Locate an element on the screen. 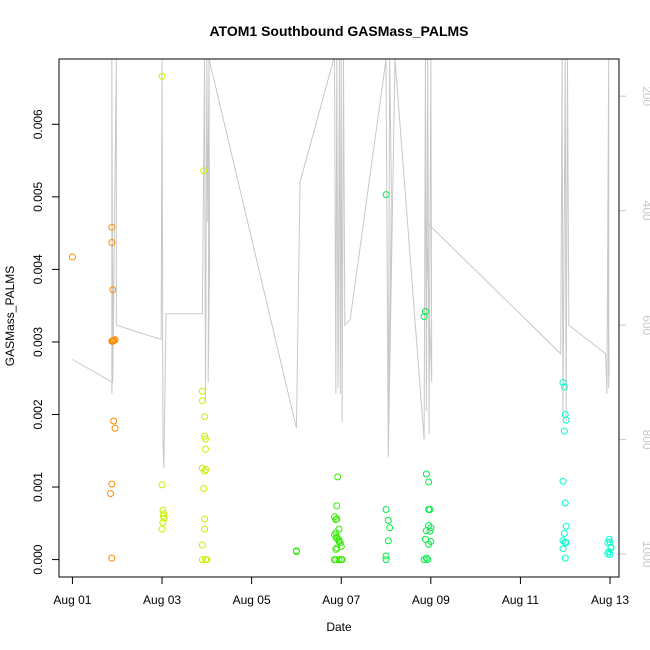 This screenshot has width=650, height=650. y-tick-label: 0.005 is located at coordinates (38, 197).